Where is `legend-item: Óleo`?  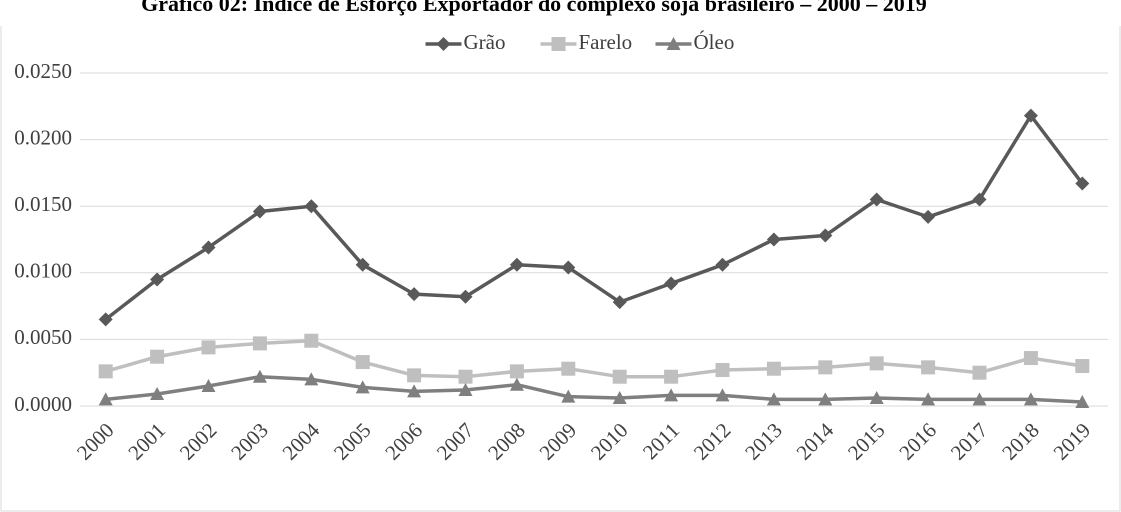 legend-item: Óleo is located at coordinates (695, 42).